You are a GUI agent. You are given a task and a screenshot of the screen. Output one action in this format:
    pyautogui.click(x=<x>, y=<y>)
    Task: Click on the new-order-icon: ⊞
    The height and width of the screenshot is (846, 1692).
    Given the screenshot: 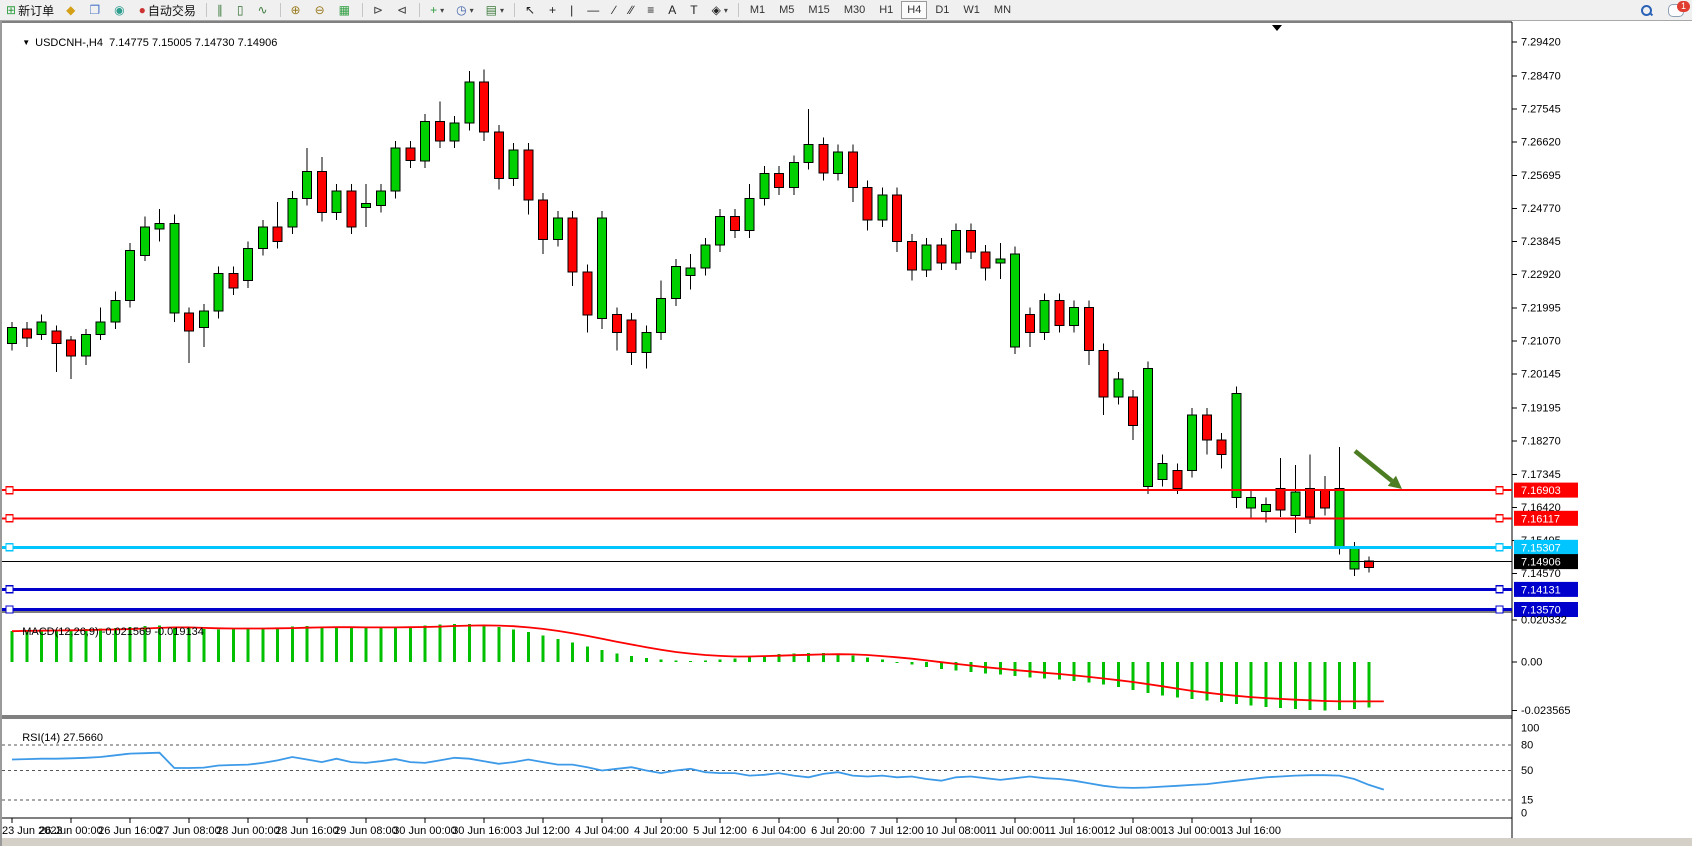 What is the action you would take?
    pyautogui.click(x=11, y=10)
    